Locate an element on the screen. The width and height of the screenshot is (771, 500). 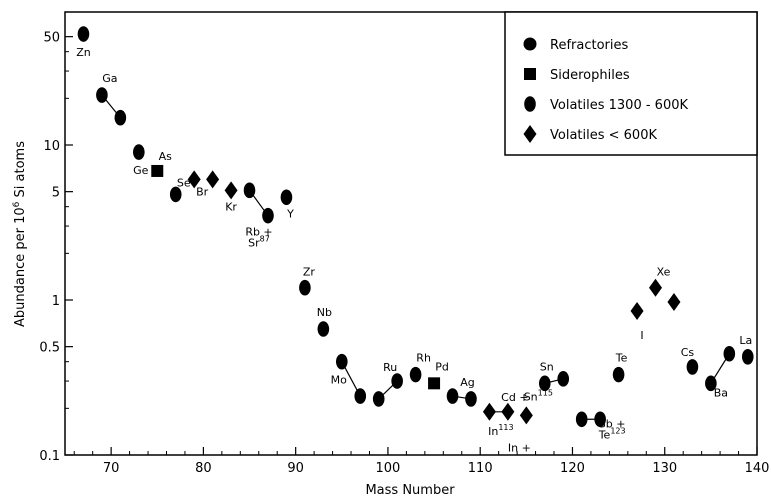
y-tick-label: 50 is located at coordinates (51, 38).